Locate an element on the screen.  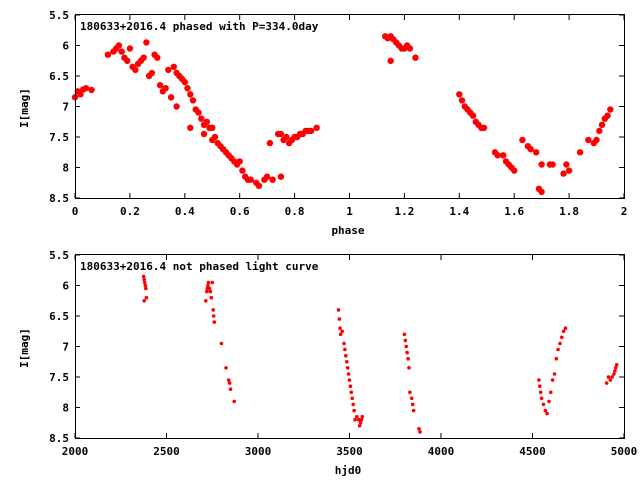
x-tick-label: 0 is located at coordinates (75, 211).